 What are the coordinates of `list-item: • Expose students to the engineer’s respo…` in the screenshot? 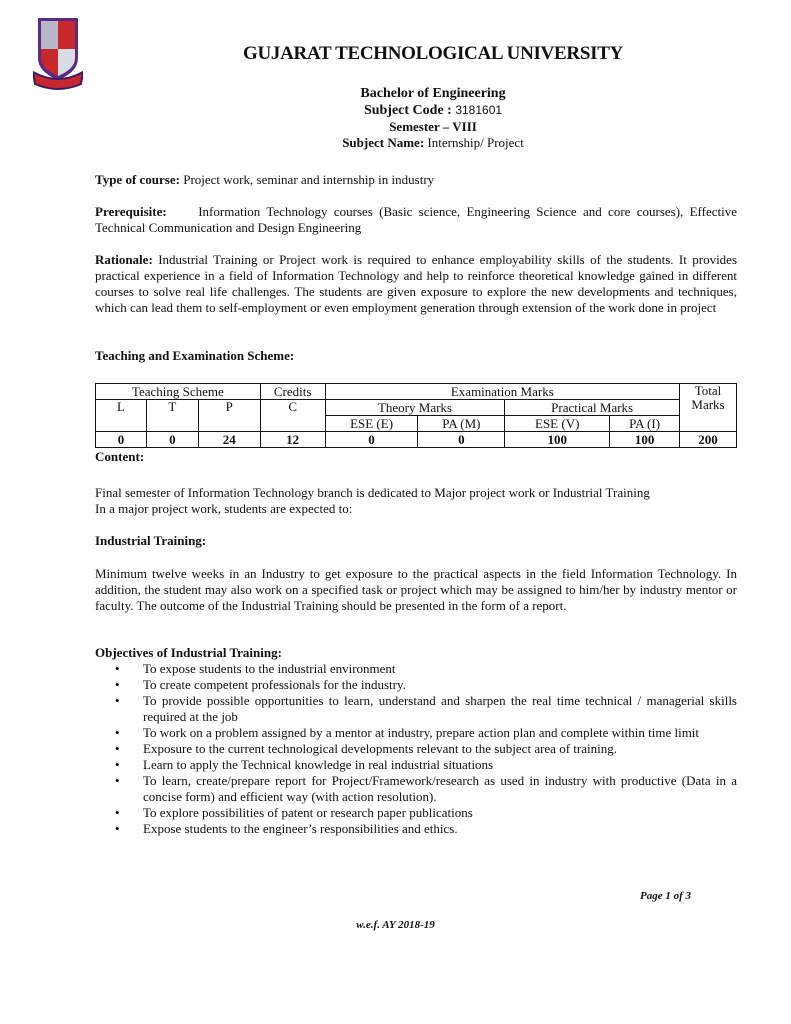 It's located at (286, 828).